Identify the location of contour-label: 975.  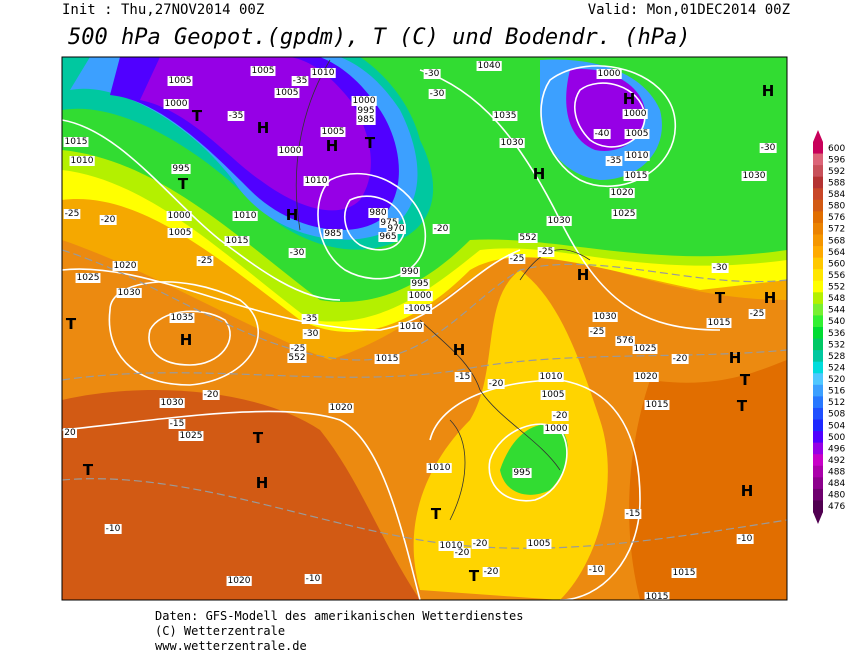
(388, 223).